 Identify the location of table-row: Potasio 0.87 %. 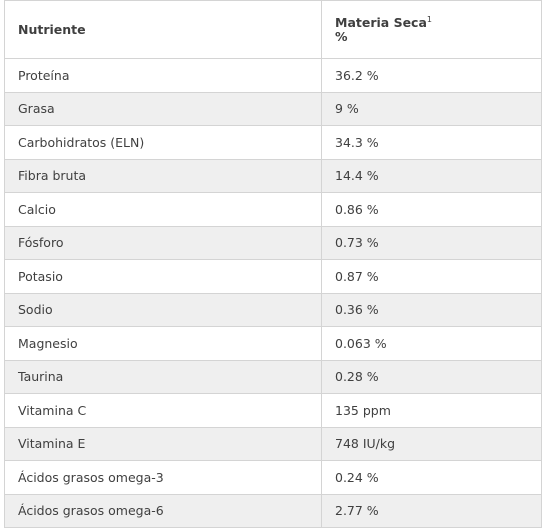
(273, 276).